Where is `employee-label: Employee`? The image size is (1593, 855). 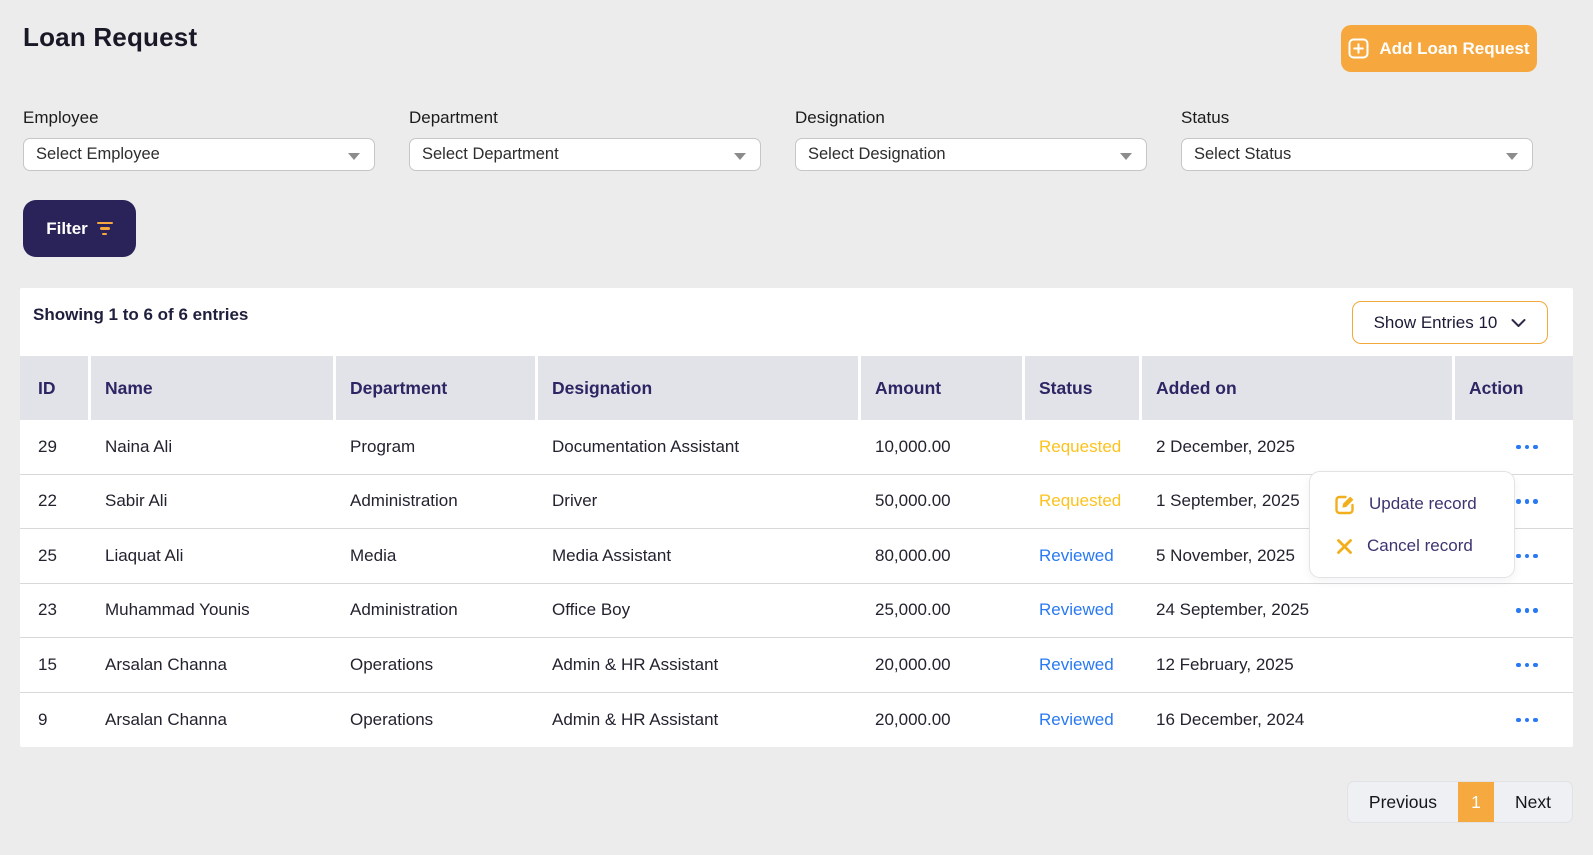
employee-label: Employee is located at coordinates (61, 117).